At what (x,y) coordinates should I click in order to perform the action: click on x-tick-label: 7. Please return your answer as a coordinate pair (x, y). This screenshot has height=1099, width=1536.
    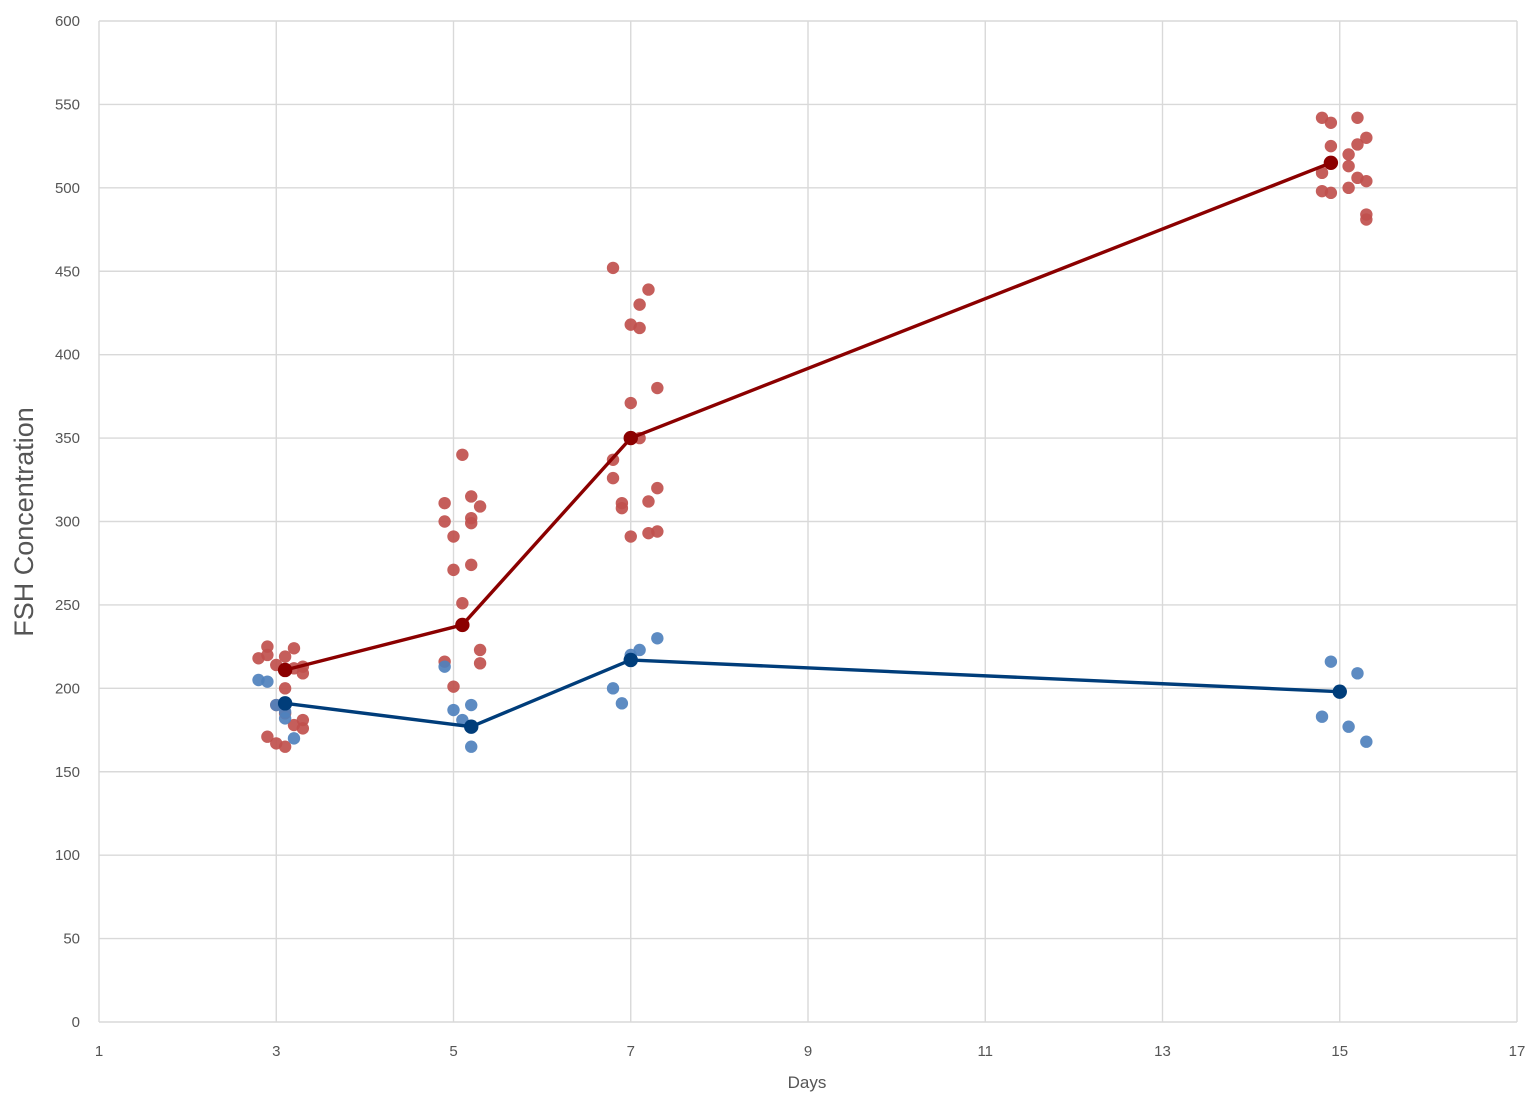
    Looking at the image, I should click on (631, 1051).